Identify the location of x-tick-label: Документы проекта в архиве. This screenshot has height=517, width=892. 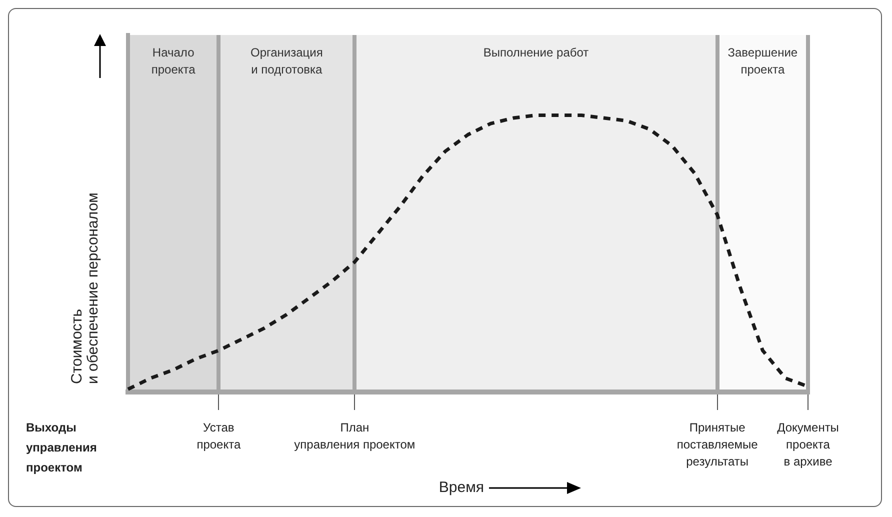
(808, 444).